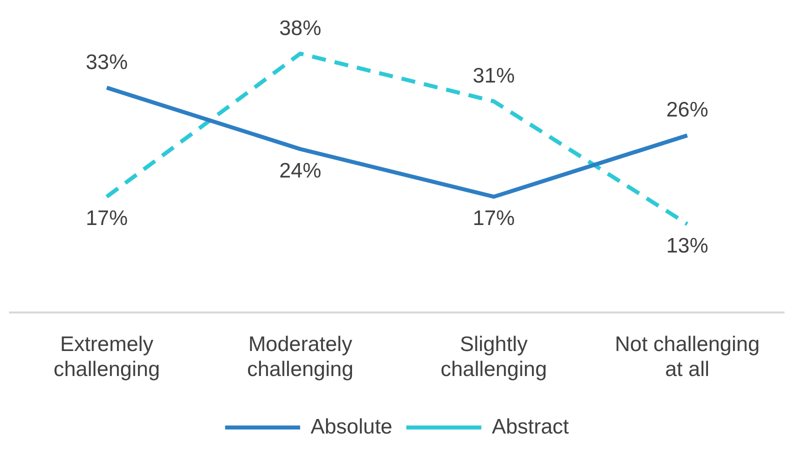 The image size is (794, 454). What do you see at coordinates (300, 28) in the screenshot?
I see `data-label: 38%` at bounding box center [300, 28].